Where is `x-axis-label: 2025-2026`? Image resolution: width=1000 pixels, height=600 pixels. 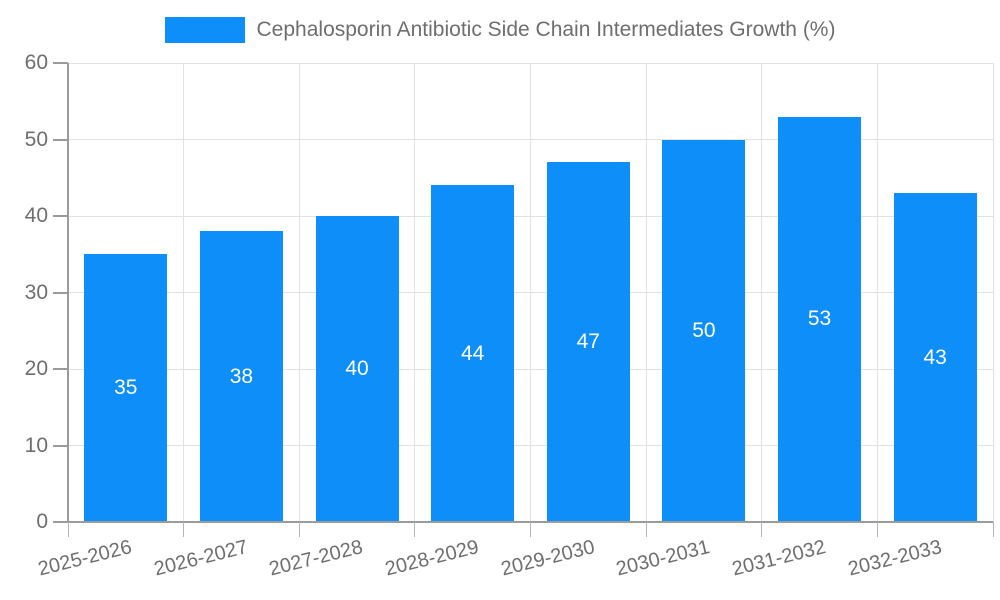 x-axis-label: 2025-2026 is located at coordinates (85, 558).